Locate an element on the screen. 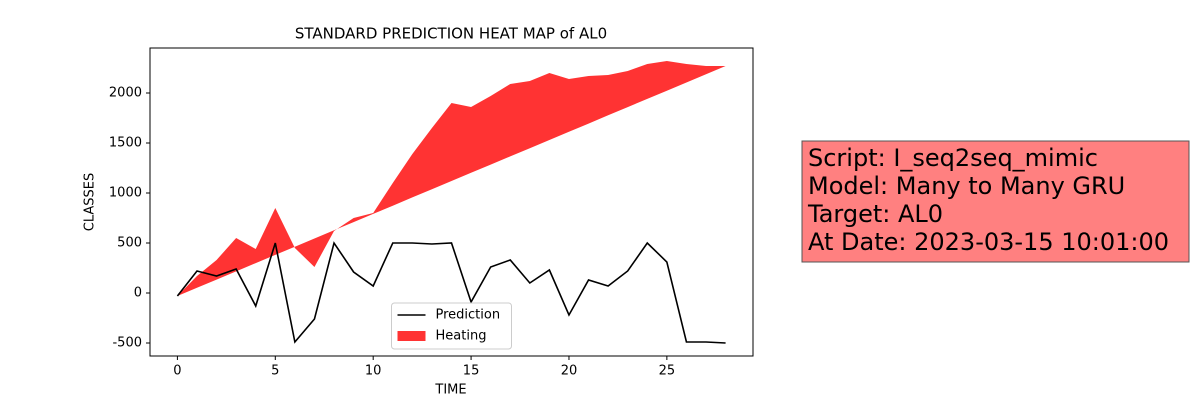  y-tick-label: 1000 is located at coordinates (125, 193).